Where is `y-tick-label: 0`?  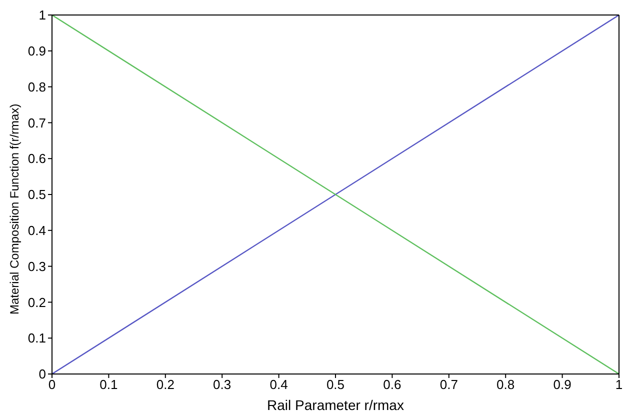 y-tick-label: 0 is located at coordinates (42, 374).